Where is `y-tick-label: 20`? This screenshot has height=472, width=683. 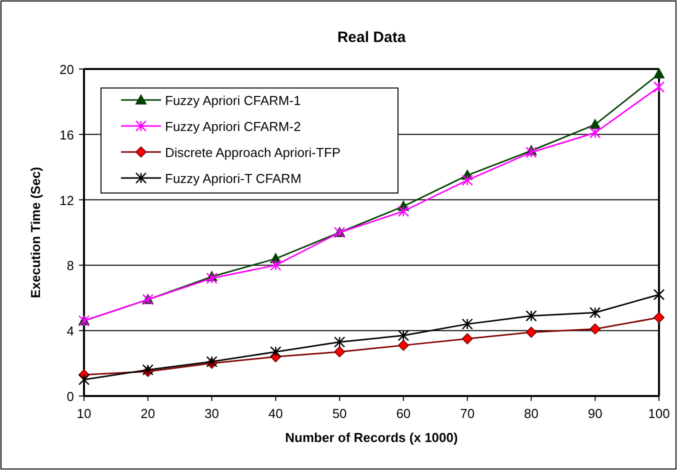
y-tick-label: 20 is located at coordinates (67, 69).